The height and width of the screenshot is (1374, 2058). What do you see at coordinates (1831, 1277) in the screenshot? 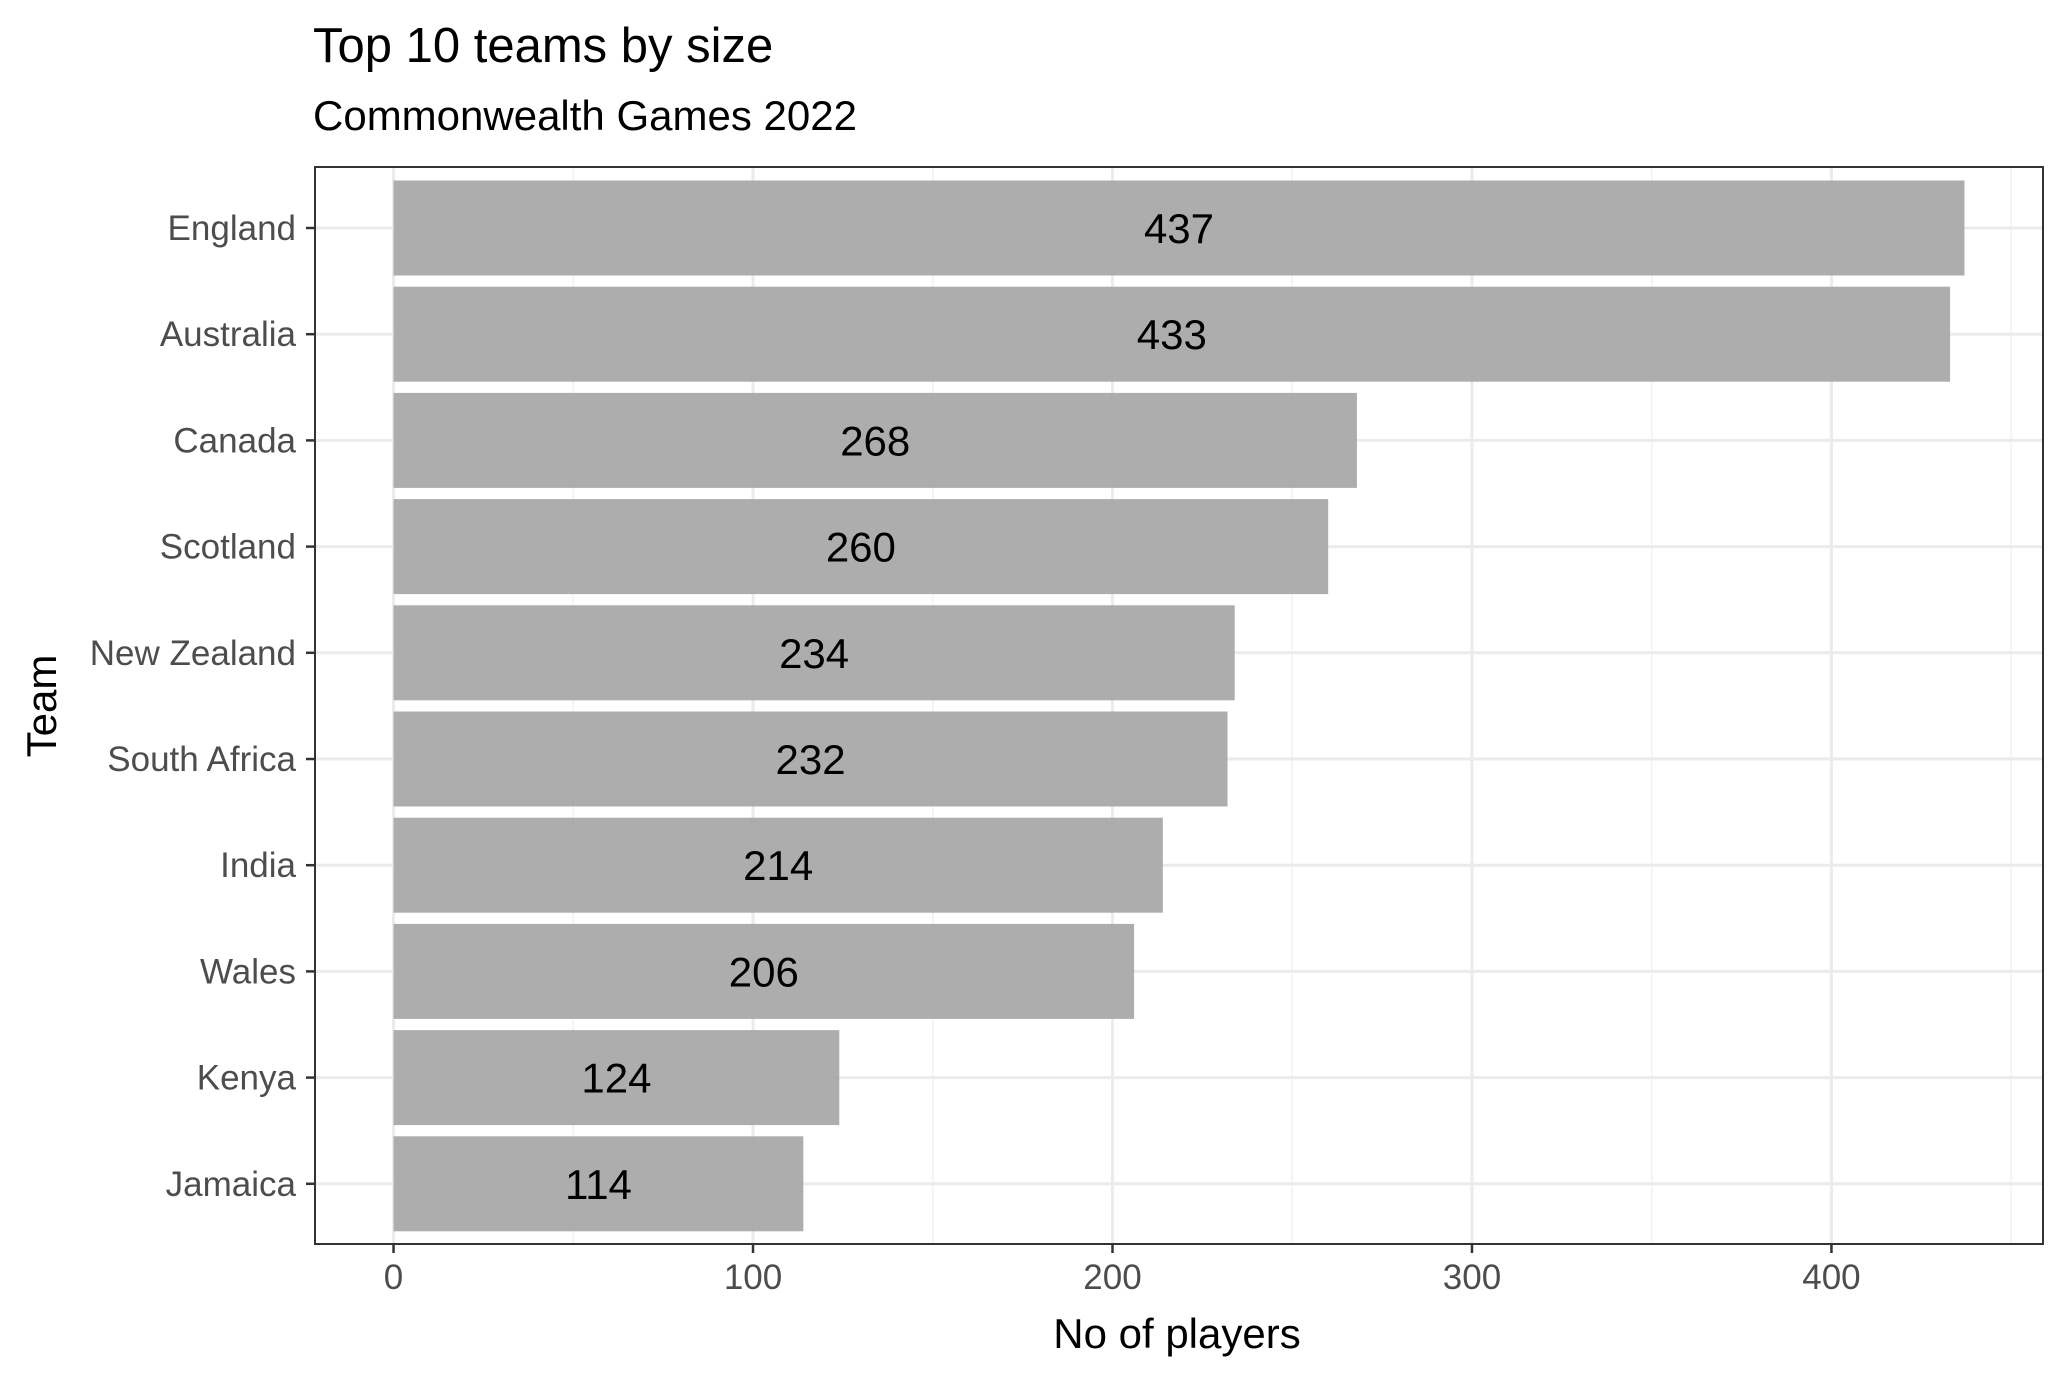
I see `x-tick-label: 400` at bounding box center [1831, 1277].